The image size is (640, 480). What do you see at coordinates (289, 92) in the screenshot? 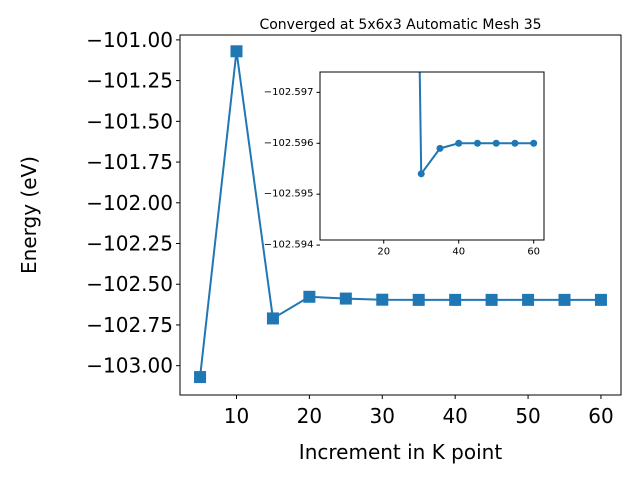
I see `inset-y-tick-label: −102.597` at bounding box center [289, 92].